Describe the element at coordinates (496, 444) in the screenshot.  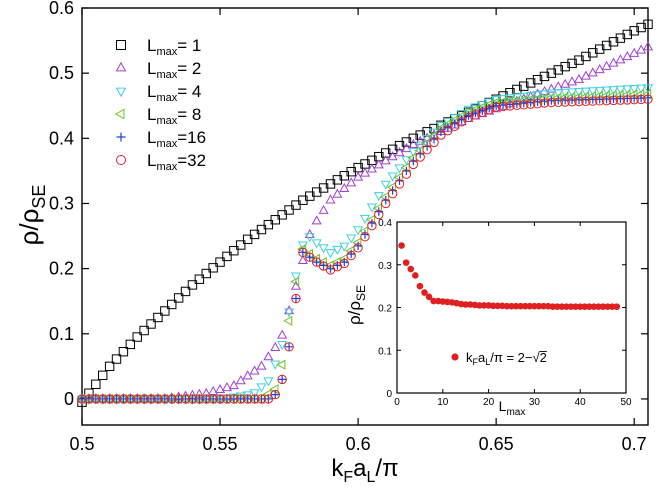
I see `main-xtick-label: 0.65` at that location.